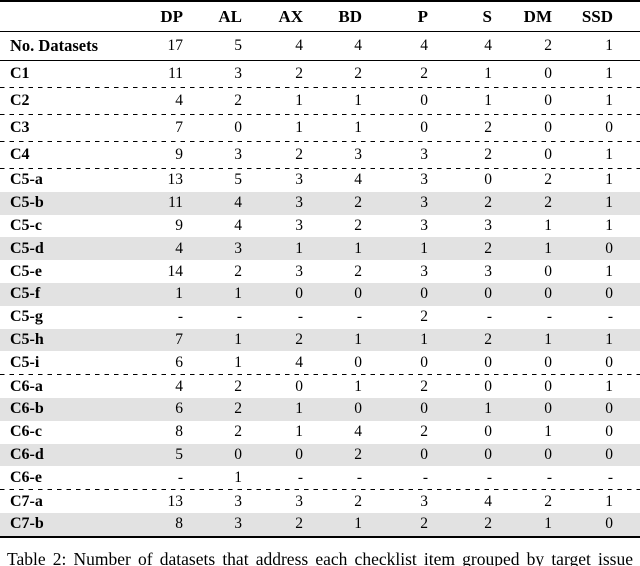  What do you see at coordinates (320, 409) in the screenshot?
I see `table-row-C6-b: C6-b 6 2 1 0 0 1 0 0` at bounding box center [320, 409].